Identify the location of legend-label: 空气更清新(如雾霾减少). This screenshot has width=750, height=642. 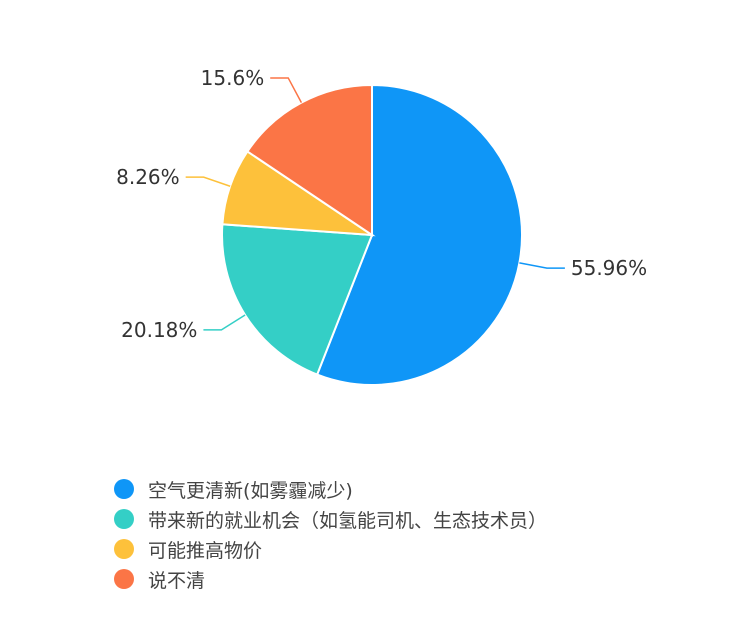
(250, 490).